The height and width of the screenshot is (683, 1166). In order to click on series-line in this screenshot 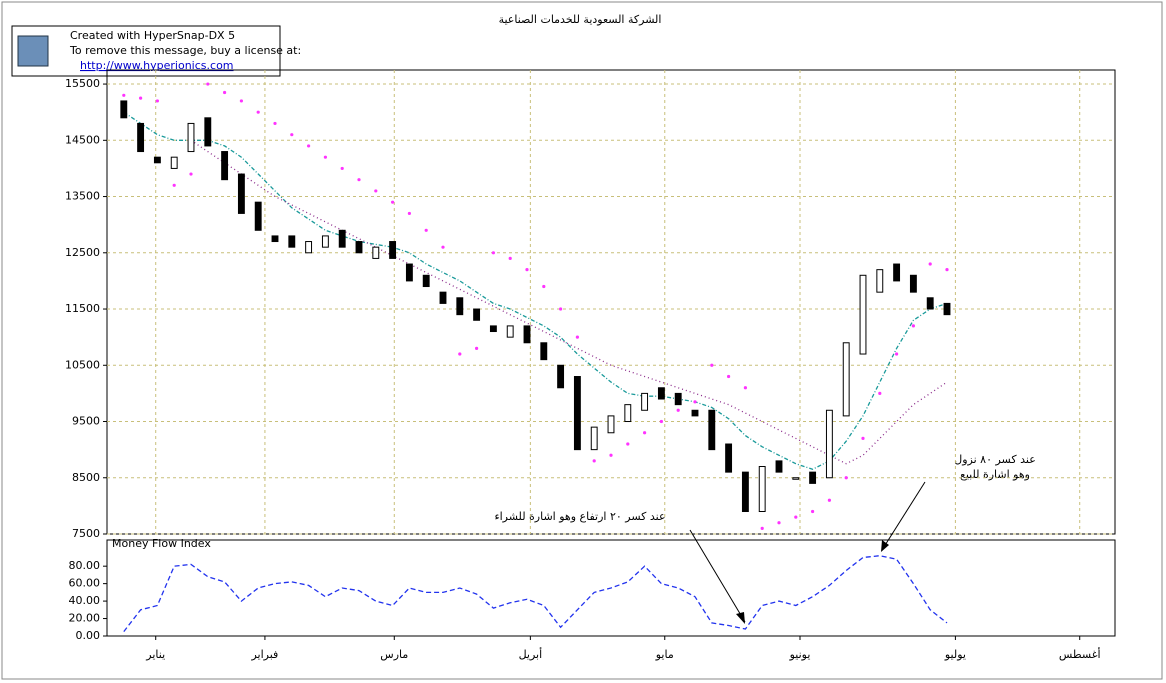, I will do `click(535, 593)`.